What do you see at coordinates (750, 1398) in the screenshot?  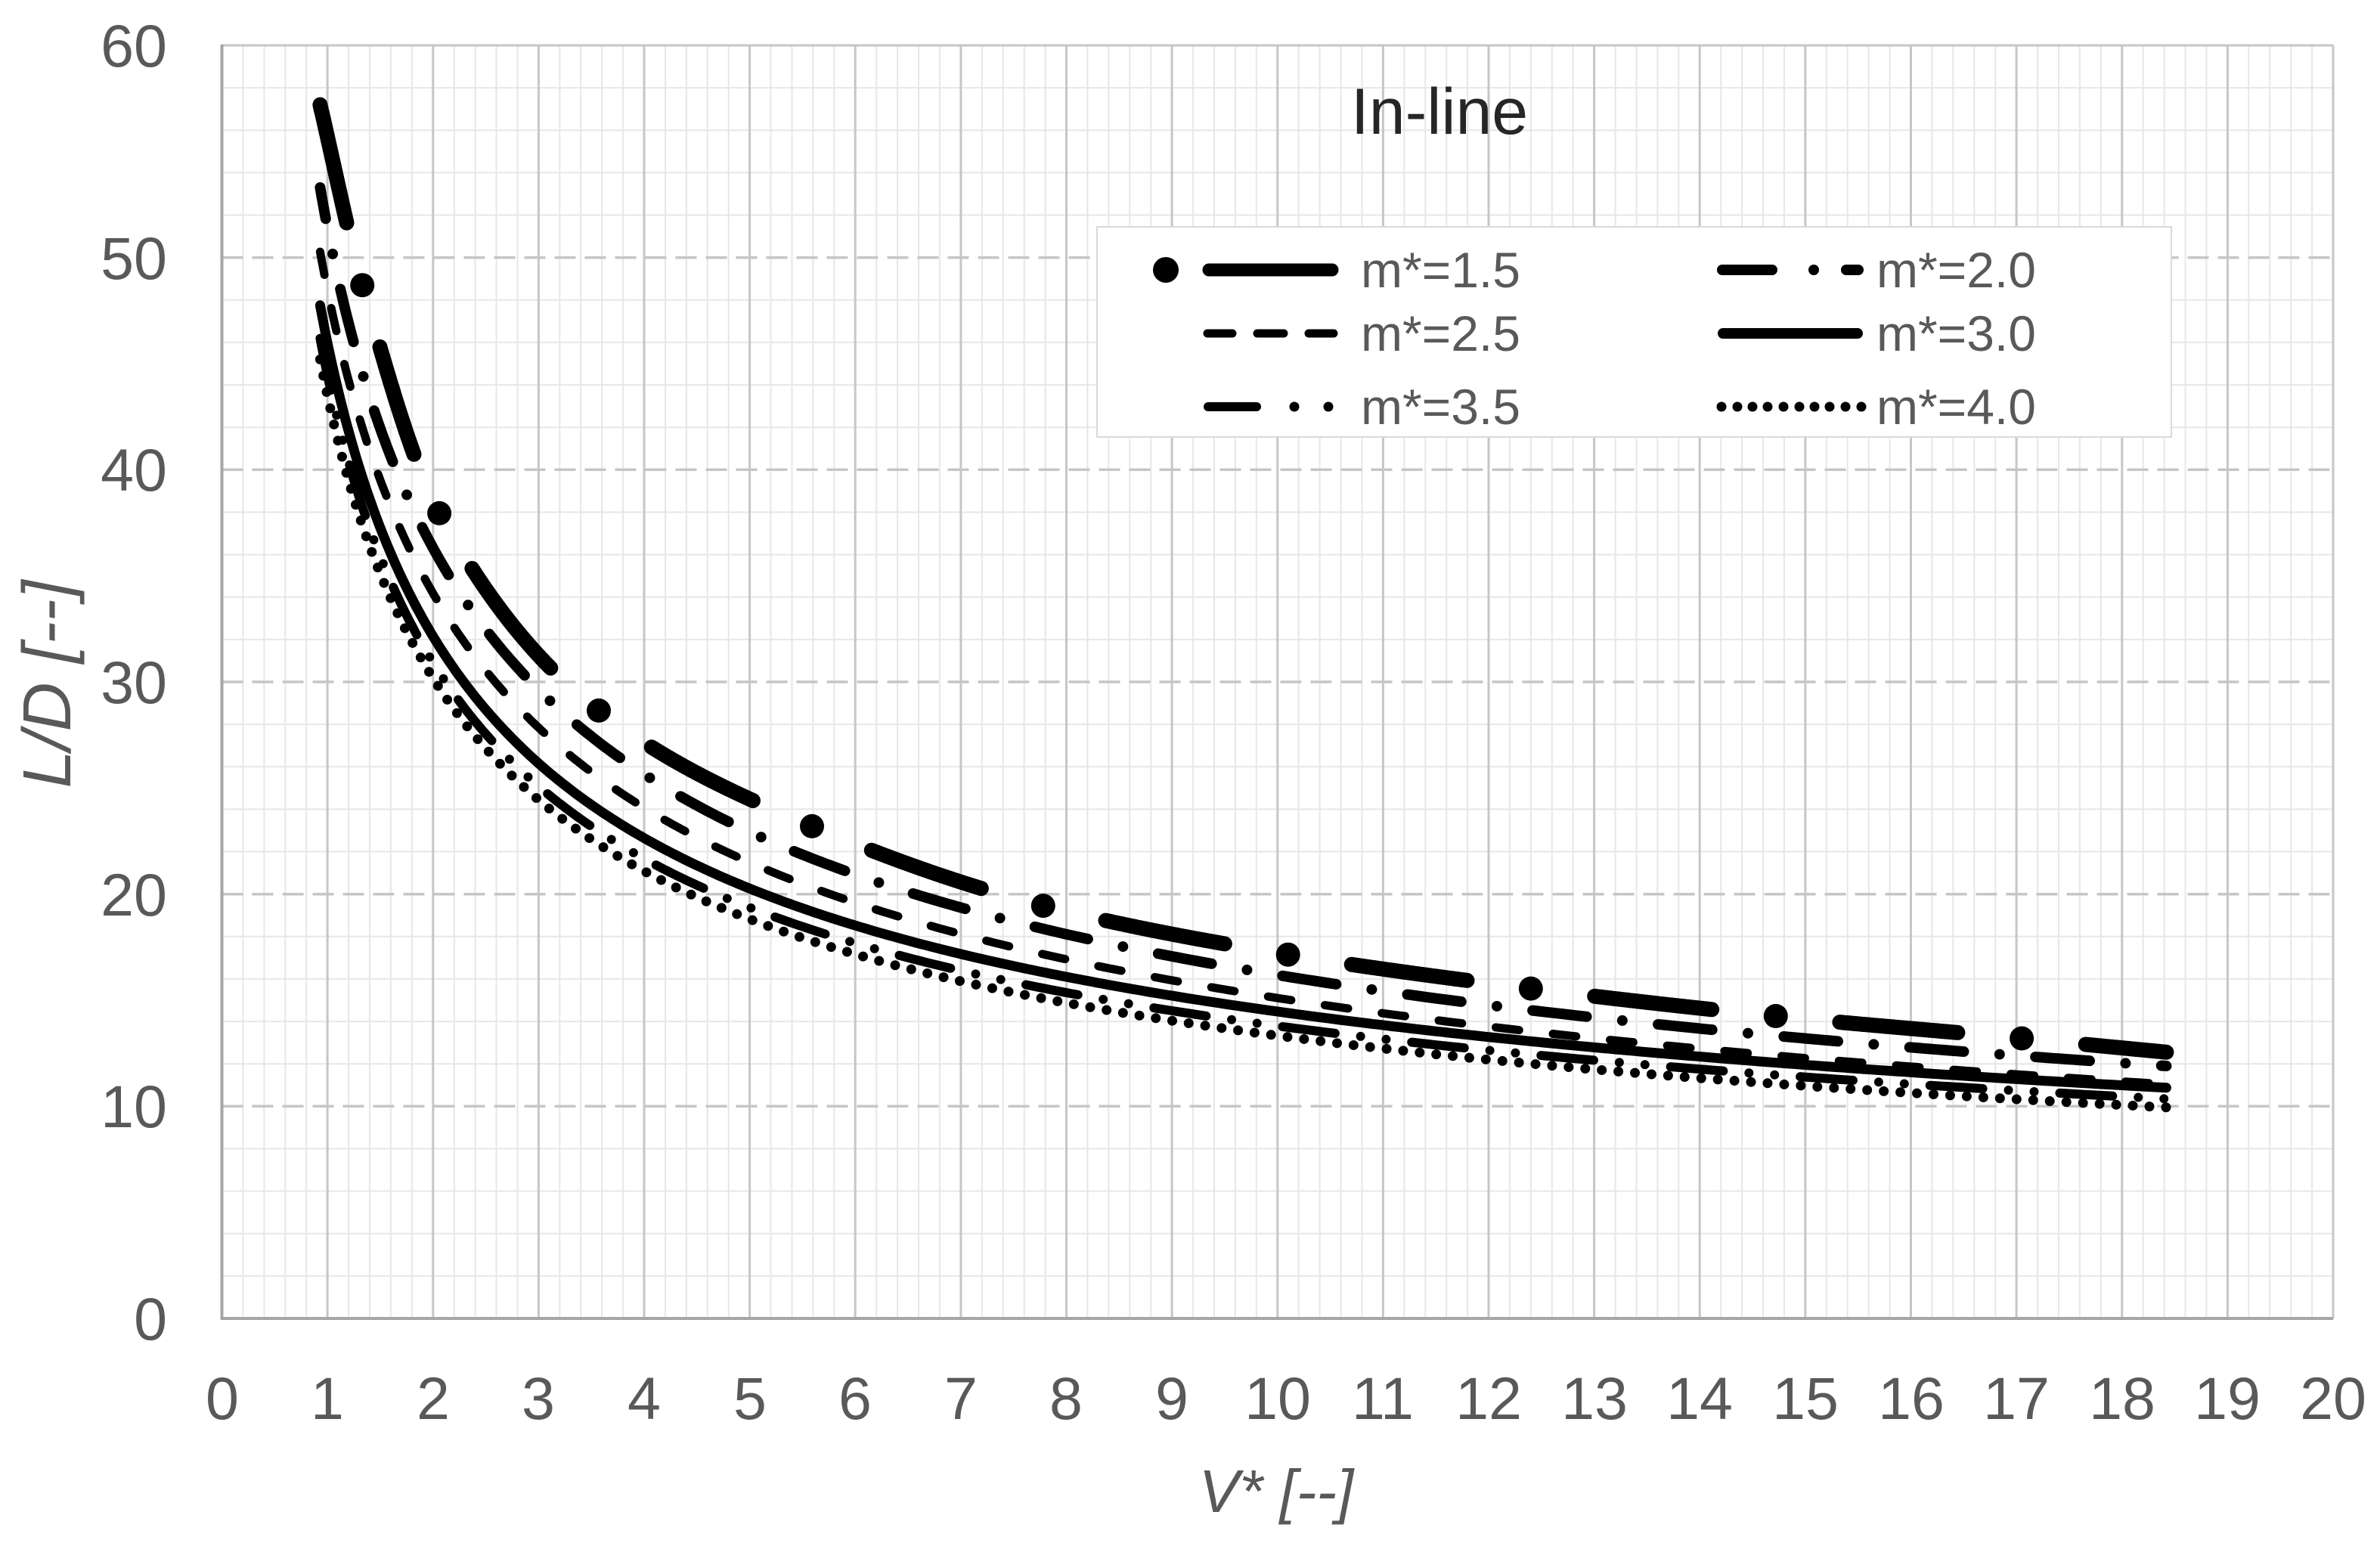 I see `svg-text: 5` at bounding box center [750, 1398].